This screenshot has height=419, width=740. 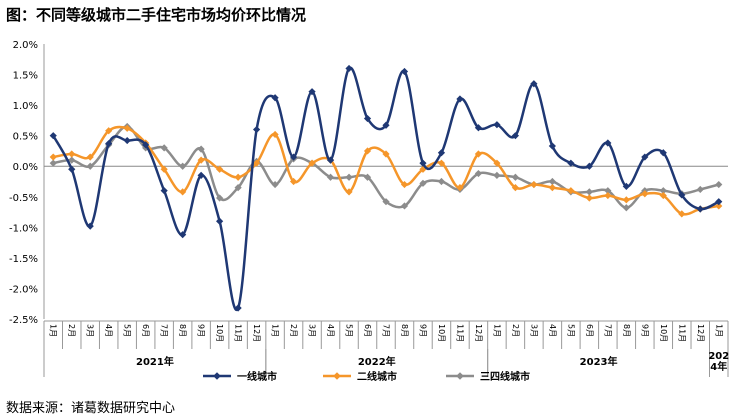 I want to click on year-label: 2023年, so click(x=599, y=361).